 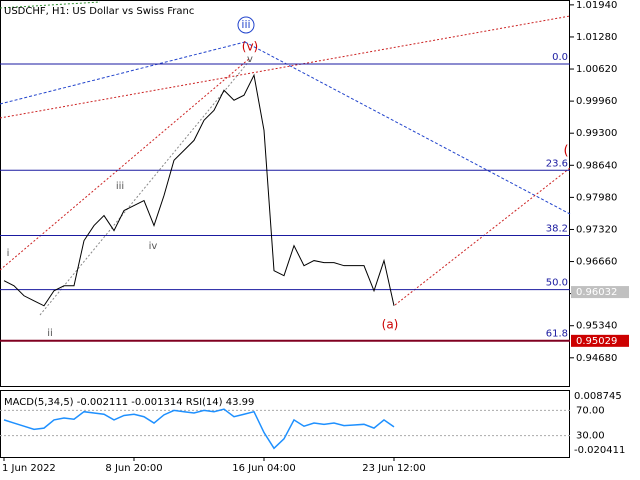 What do you see at coordinates (596, 69) in the screenshot?
I see `y-tick-label: 1.00620` at bounding box center [596, 69].